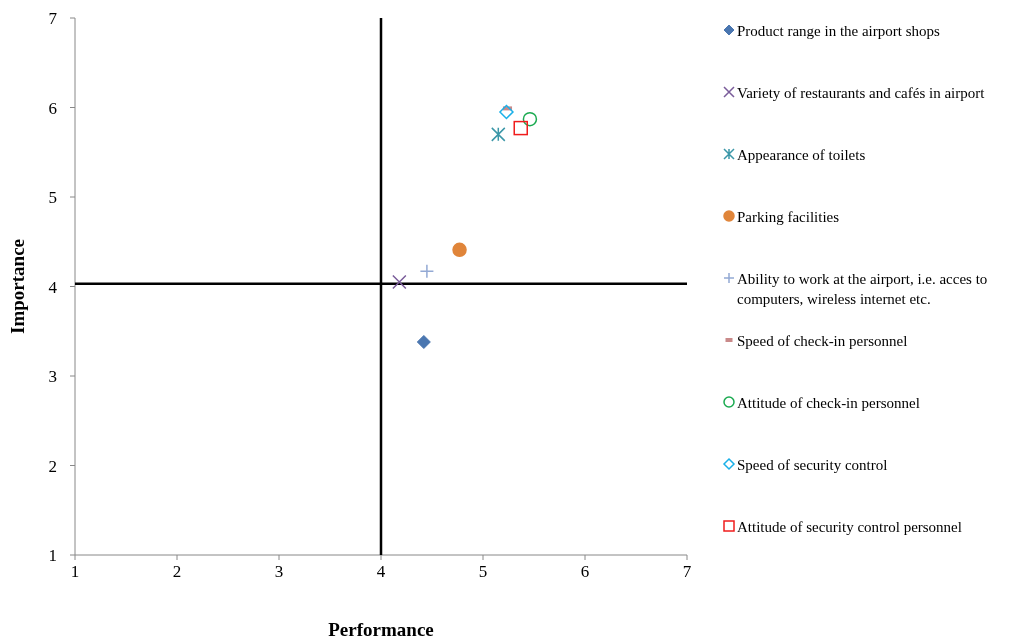 This screenshot has height=641, width=1023. I want to click on x-tick-label: 7, so click(687, 571).